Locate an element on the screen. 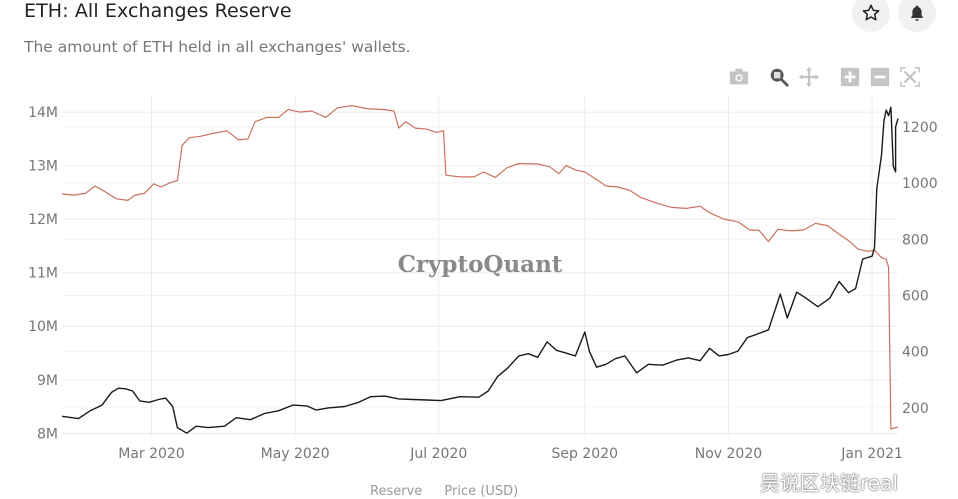  x-tick-label: Sep 2020 is located at coordinates (585, 454).